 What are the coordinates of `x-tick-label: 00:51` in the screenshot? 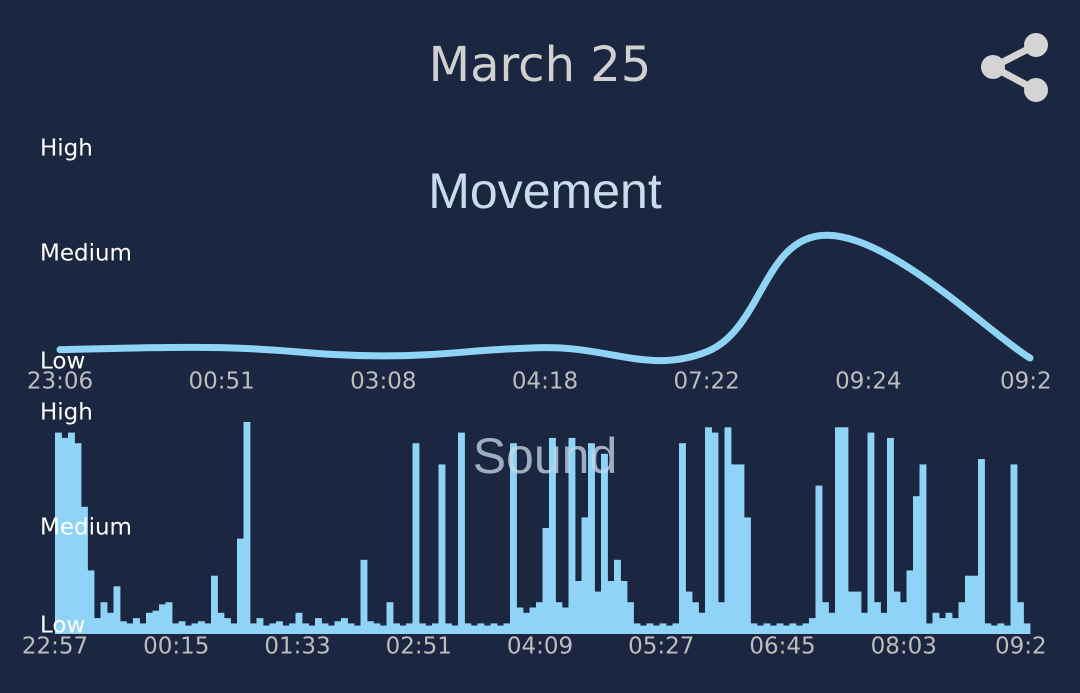 It's located at (222, 382).